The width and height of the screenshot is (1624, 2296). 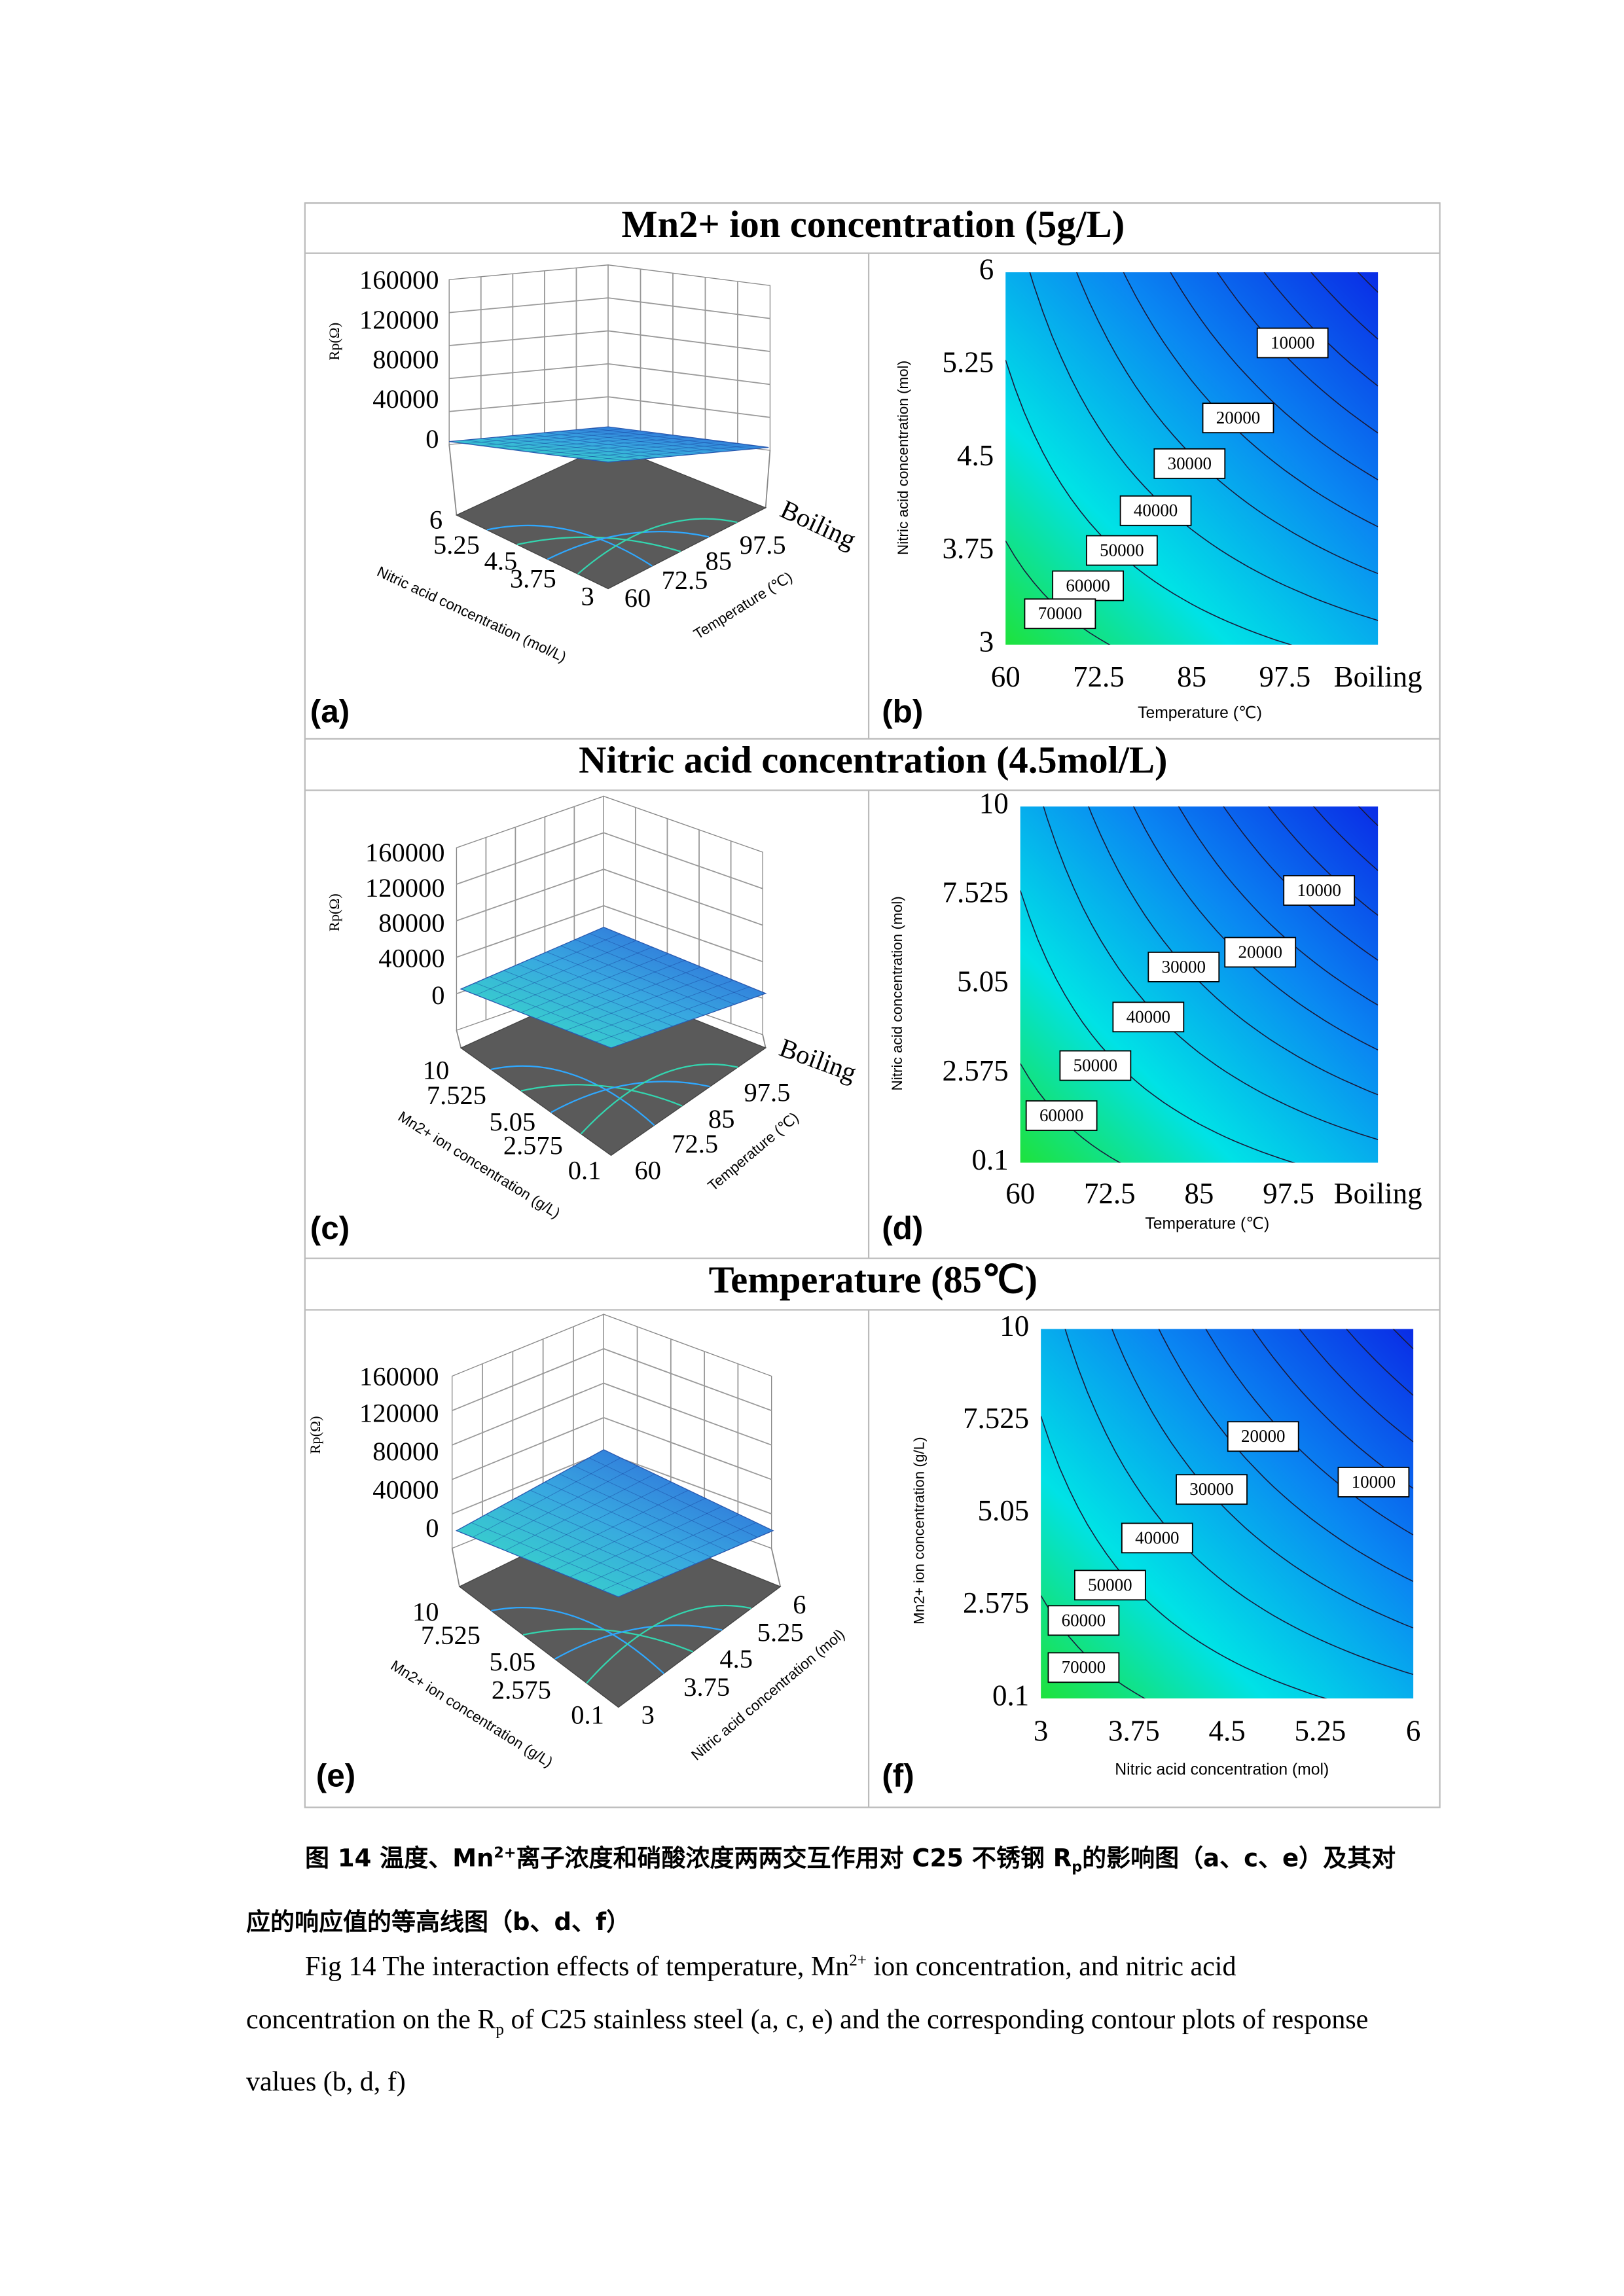 I want to click on axis-tick-label: 5.25, so click(x=456, y=545).